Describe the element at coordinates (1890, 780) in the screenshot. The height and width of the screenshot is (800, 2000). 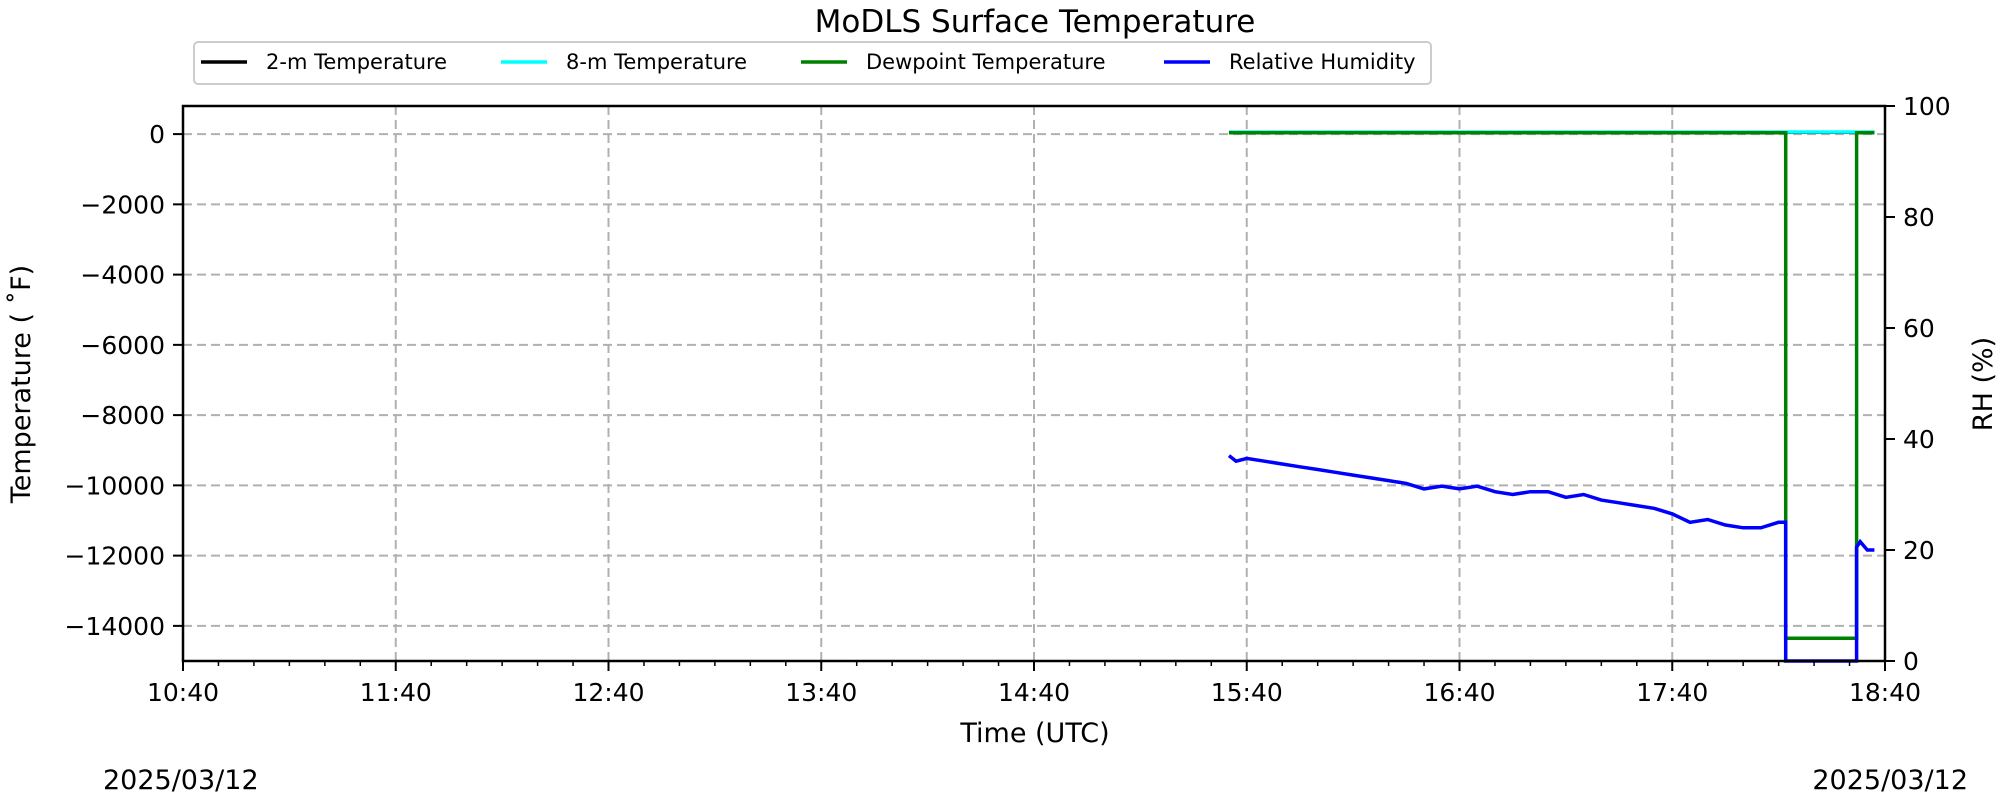
I see `date-right: 2025/03/12` at that location.